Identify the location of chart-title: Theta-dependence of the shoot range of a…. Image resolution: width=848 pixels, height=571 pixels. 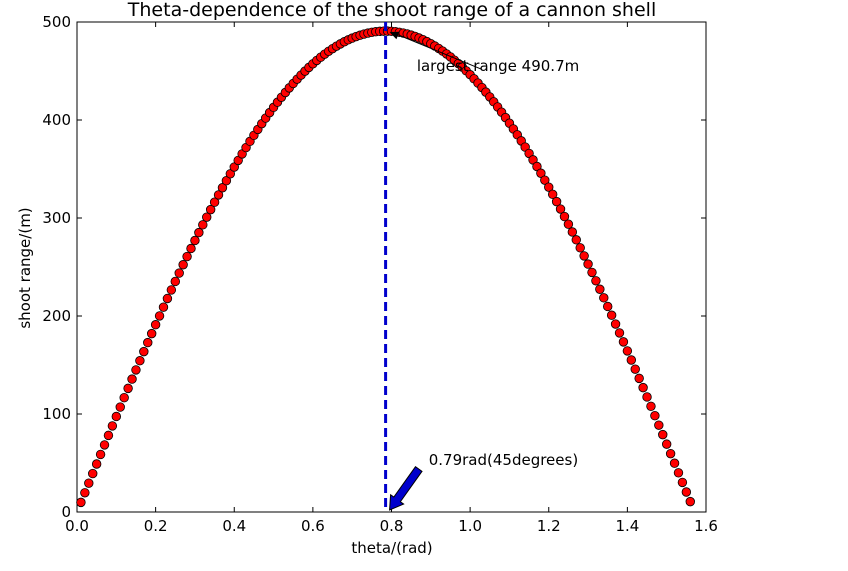
(391, 10).